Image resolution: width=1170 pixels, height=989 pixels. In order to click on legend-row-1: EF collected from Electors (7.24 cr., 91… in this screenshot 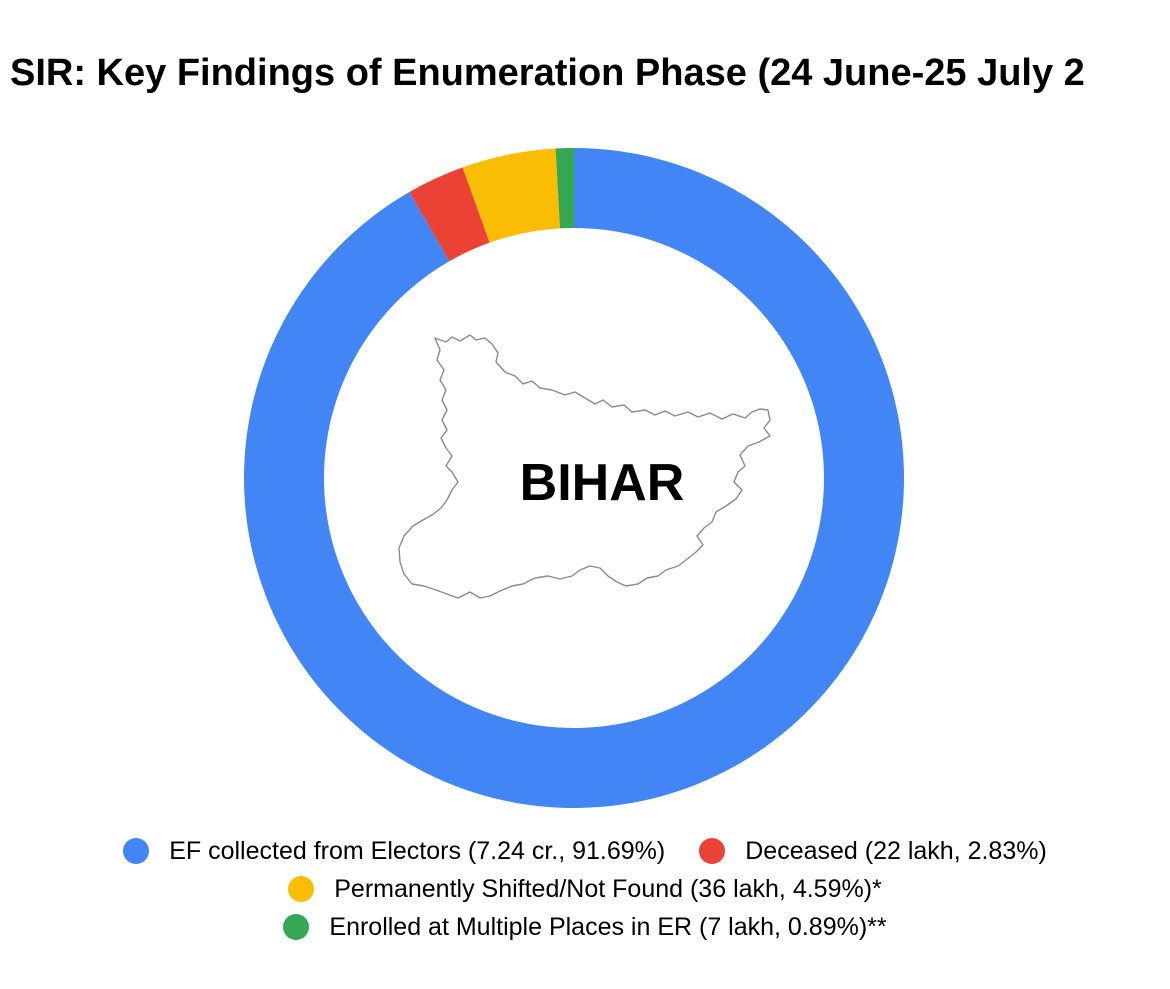, I will do `click(585, 851)`.